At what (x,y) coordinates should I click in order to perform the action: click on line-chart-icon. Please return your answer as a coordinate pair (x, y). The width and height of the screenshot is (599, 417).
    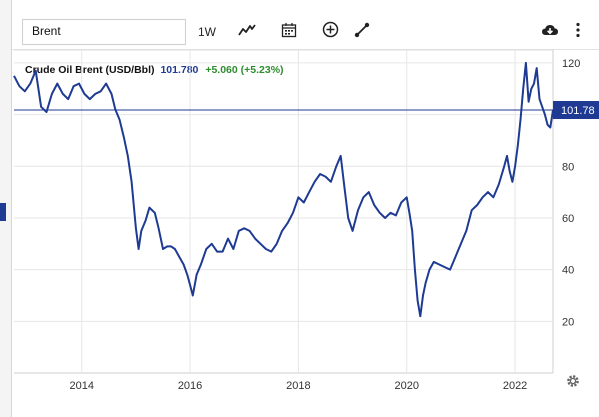
    Looking at the image, I should click on (247, 32).